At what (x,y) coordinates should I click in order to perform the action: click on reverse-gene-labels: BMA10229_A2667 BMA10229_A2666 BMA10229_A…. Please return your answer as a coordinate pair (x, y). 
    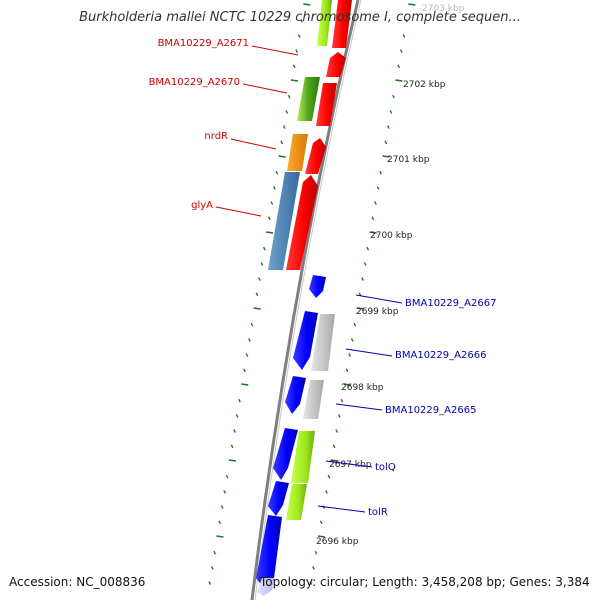
    Looking at the image, I should click on (406, 406).